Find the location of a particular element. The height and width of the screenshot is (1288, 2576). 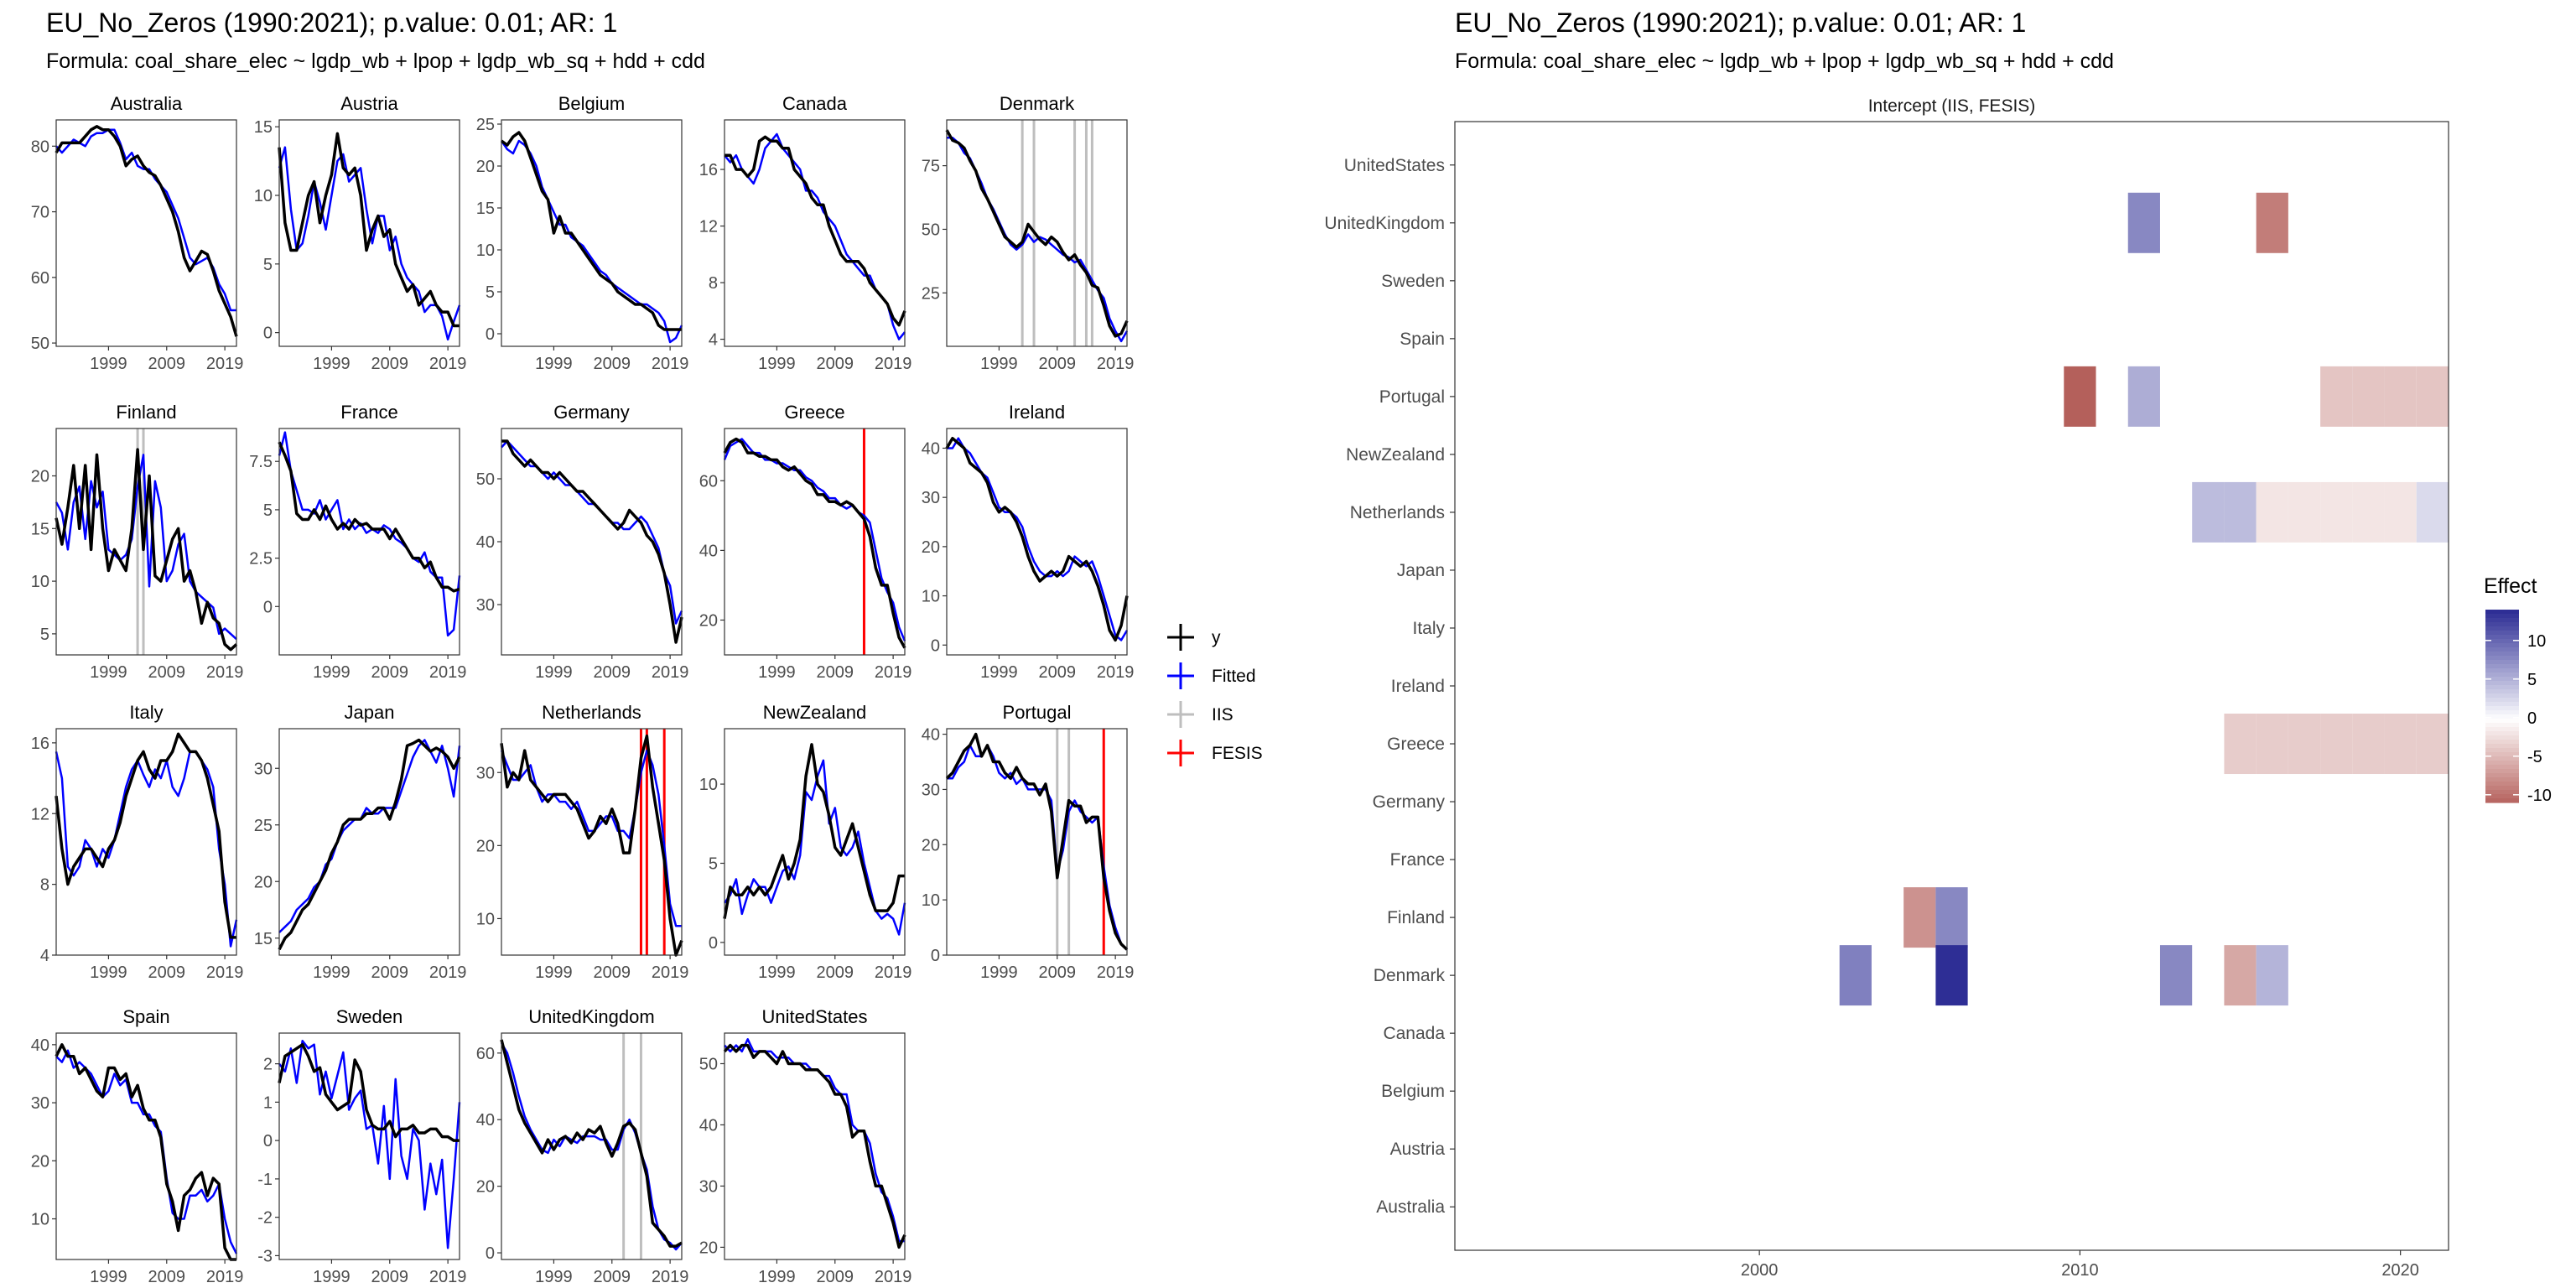

y-tick-label: 25 is located at coordinates (931, 293).